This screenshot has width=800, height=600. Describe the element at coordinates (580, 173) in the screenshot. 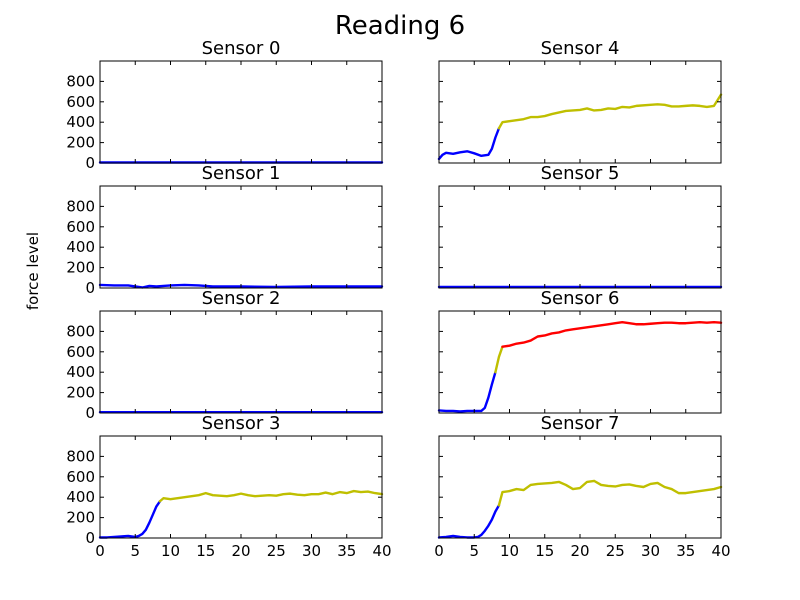

I see `subplot-title: Sensor 5` at that location.